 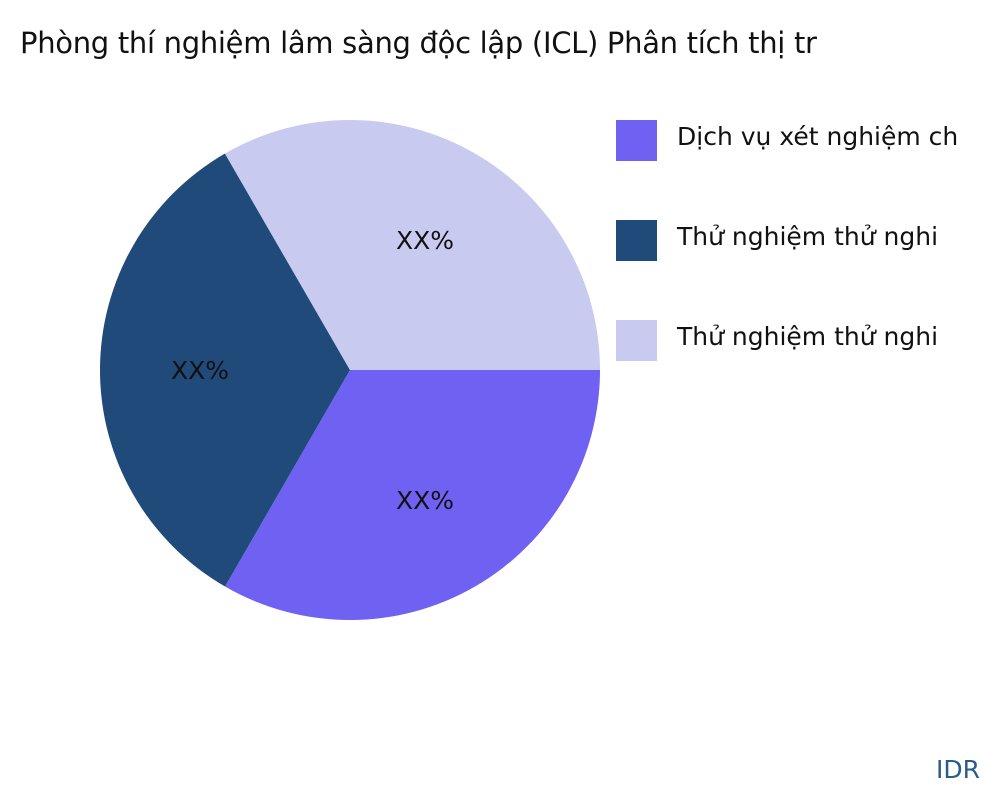 What do you see at coordinates (818, 136) in the screenshot?
I see `legend-label: Dịch vụ xét nghiệm ch` at bounding box center [818, 136].